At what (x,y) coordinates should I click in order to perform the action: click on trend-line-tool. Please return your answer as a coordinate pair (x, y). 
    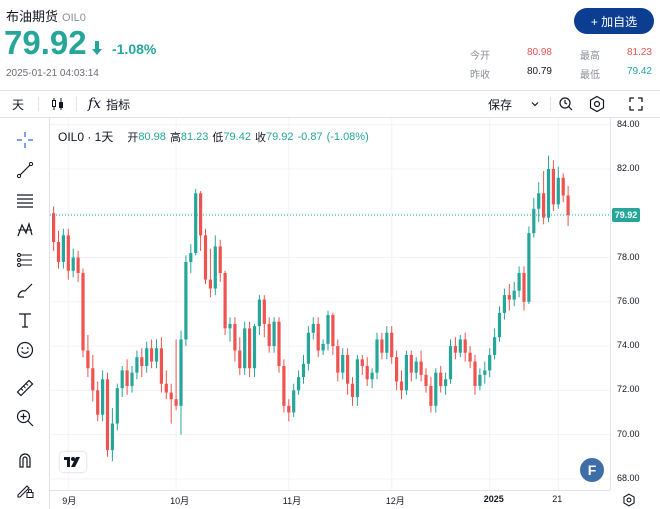
    Looking at the image, I should click on (25, 170).